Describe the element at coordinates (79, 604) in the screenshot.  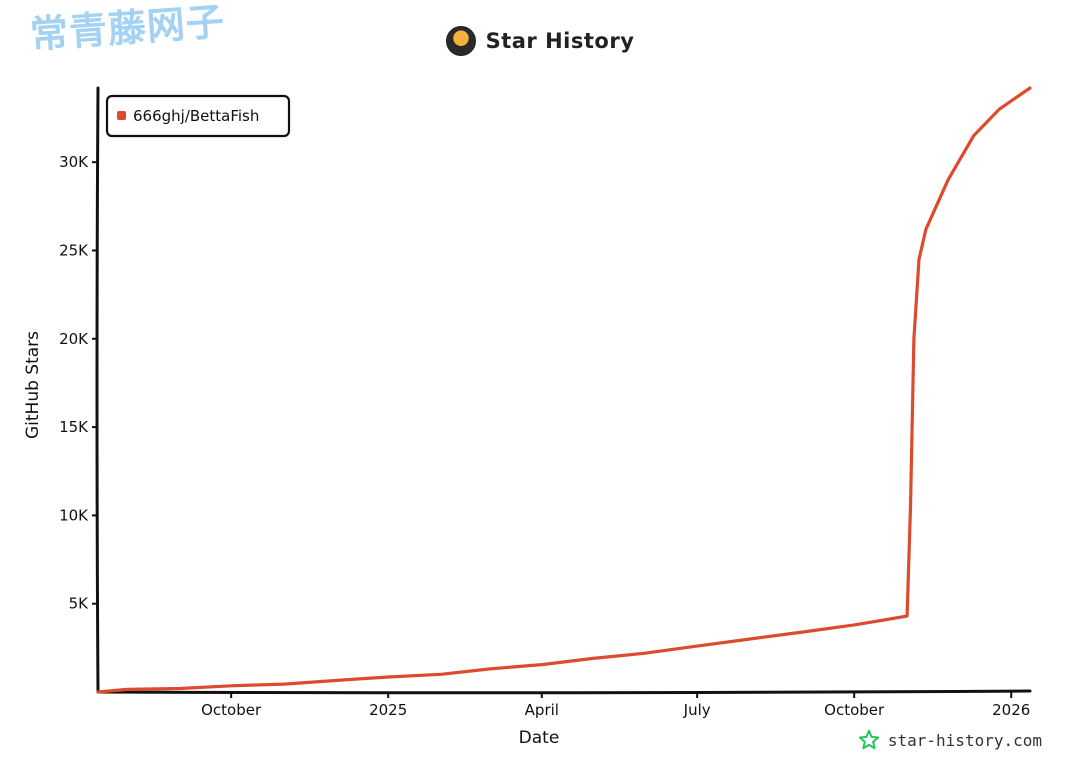
I see `y-tick-label: 5K` at that location.